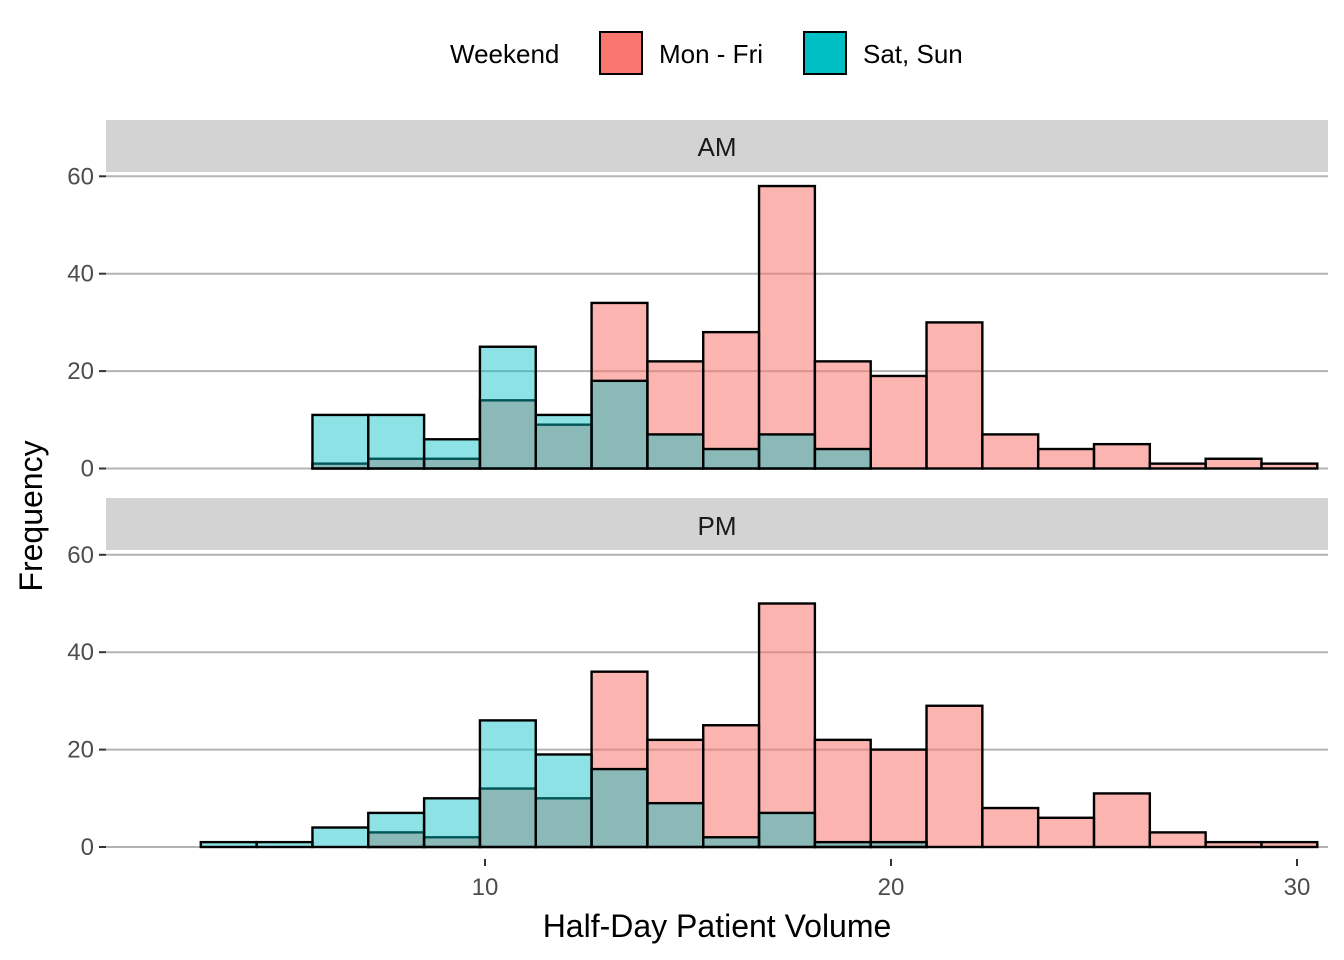  I want to click on legend-label-mon-fri: Mon - Fri, so click(711, 54).